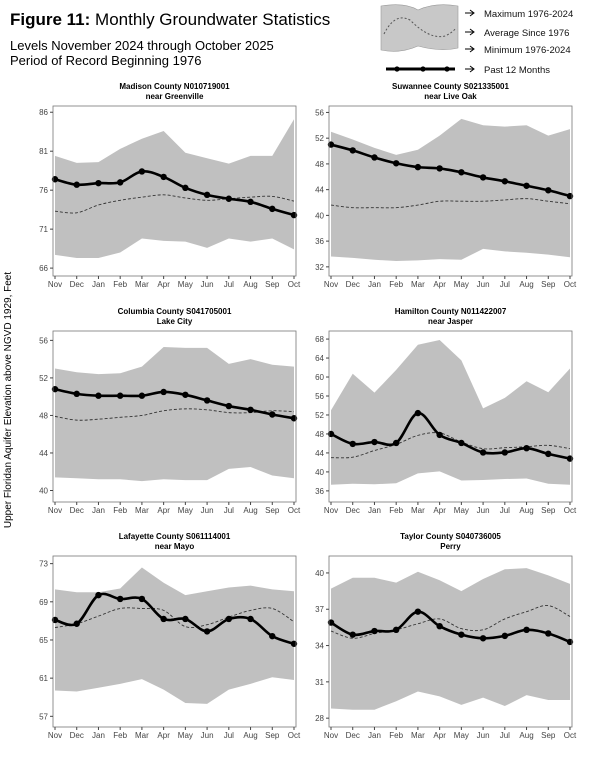  What do you see at coordinates (175, 321) in the screenshot?
I see `panel-subtitle: Lake City` at bounding box center [175, 321].